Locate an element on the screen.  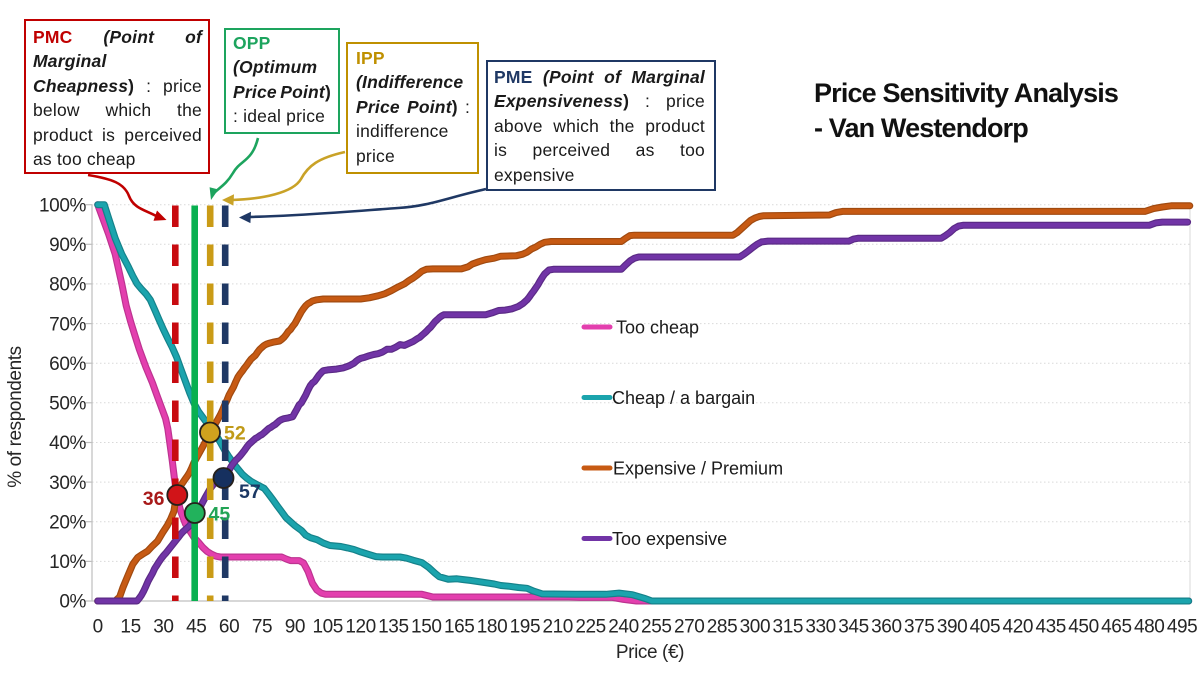
svg-text: Cheap / a bargain is located at coordinates (683, 398).